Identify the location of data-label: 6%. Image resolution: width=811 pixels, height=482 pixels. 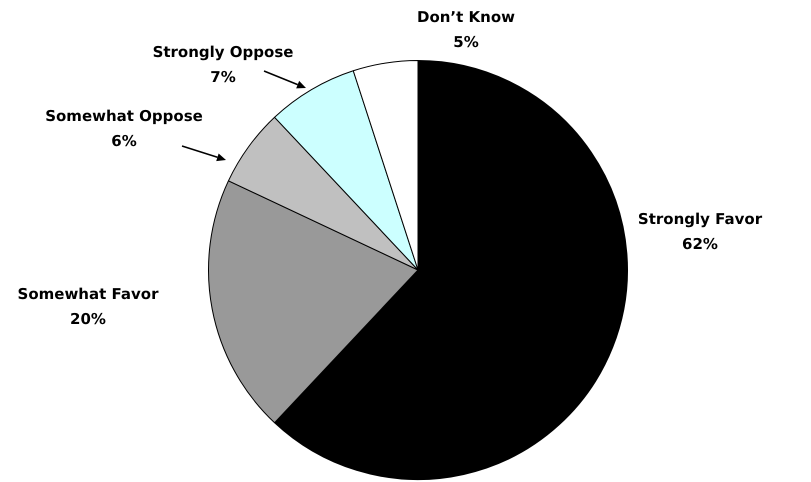
(124, 141).